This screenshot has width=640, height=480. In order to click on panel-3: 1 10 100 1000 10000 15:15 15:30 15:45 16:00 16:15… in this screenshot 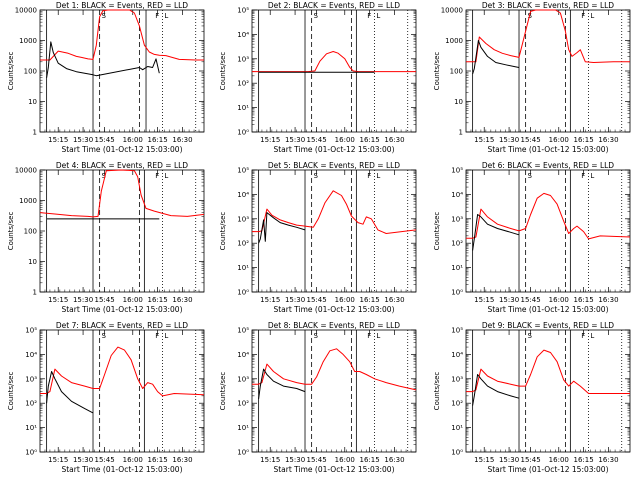, I will do `click(532, 77)`.